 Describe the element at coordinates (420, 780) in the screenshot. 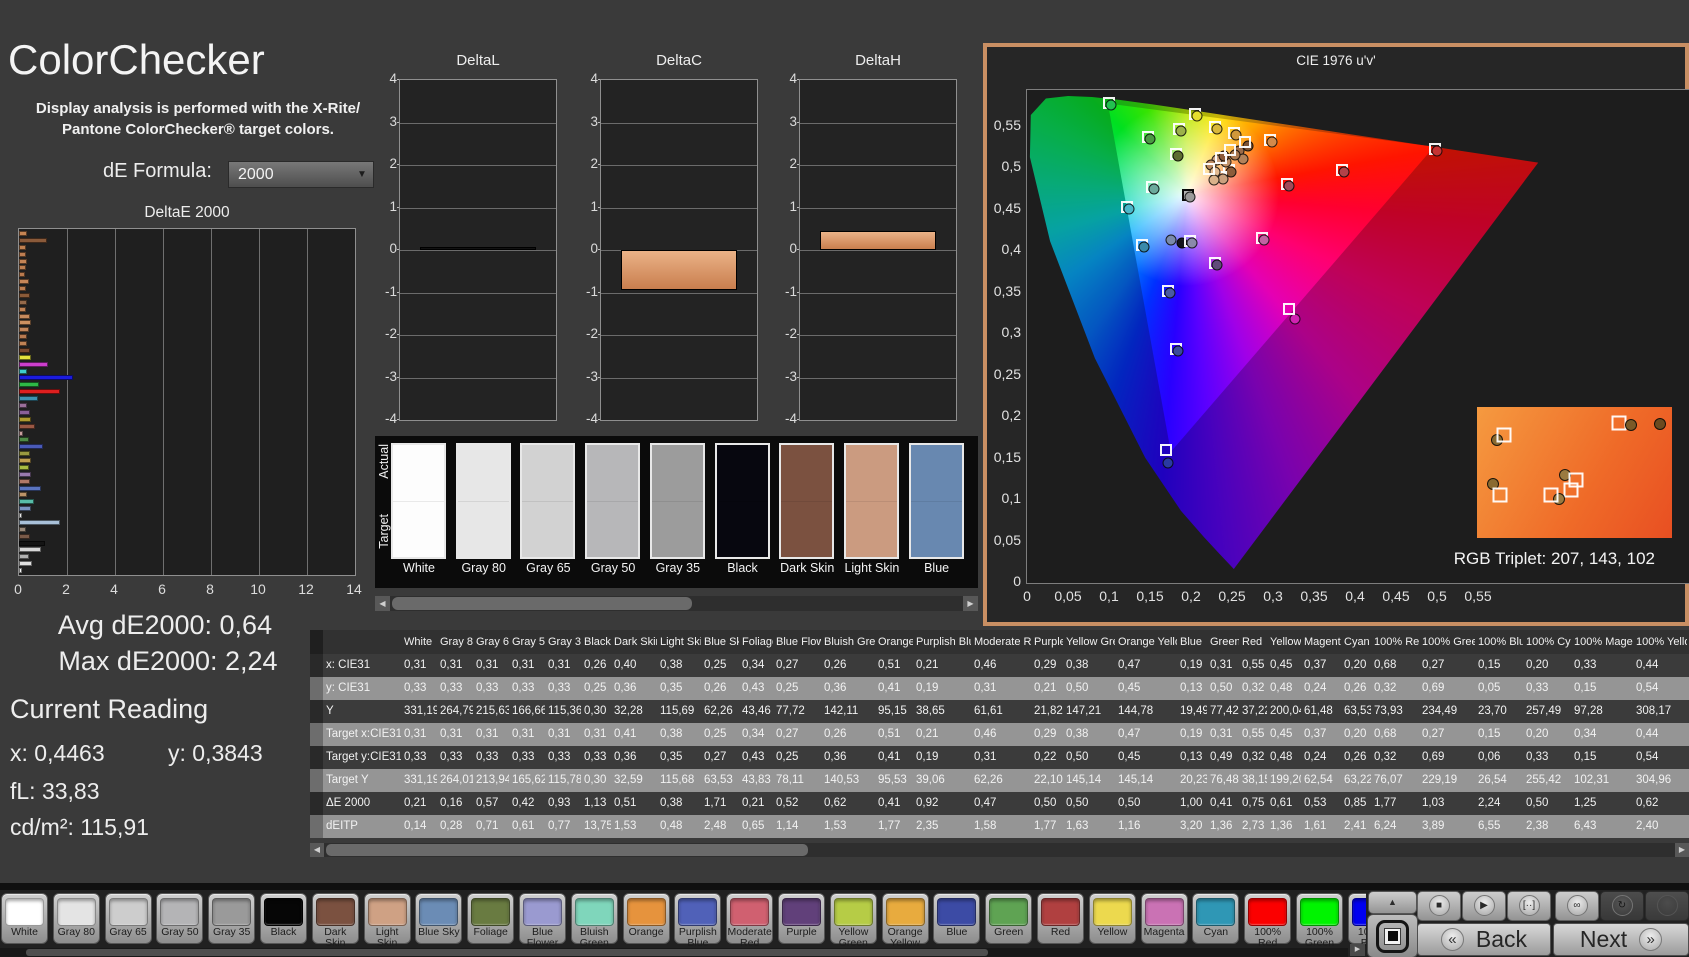

I see `table-cell: 331,19` at that location.